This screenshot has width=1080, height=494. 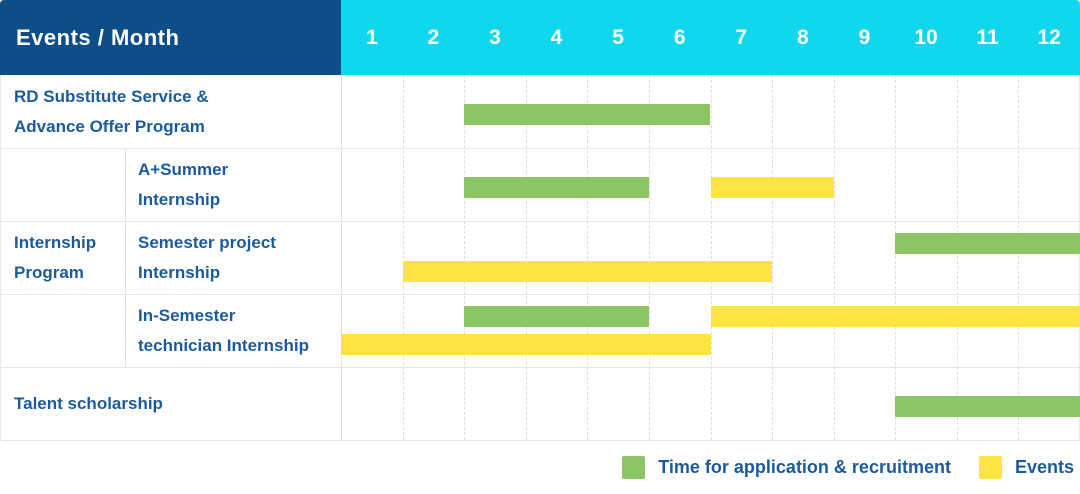 I want to click on row-label-in-semester-technician: In-Semester technician Internship, so click(x=223, y=330).